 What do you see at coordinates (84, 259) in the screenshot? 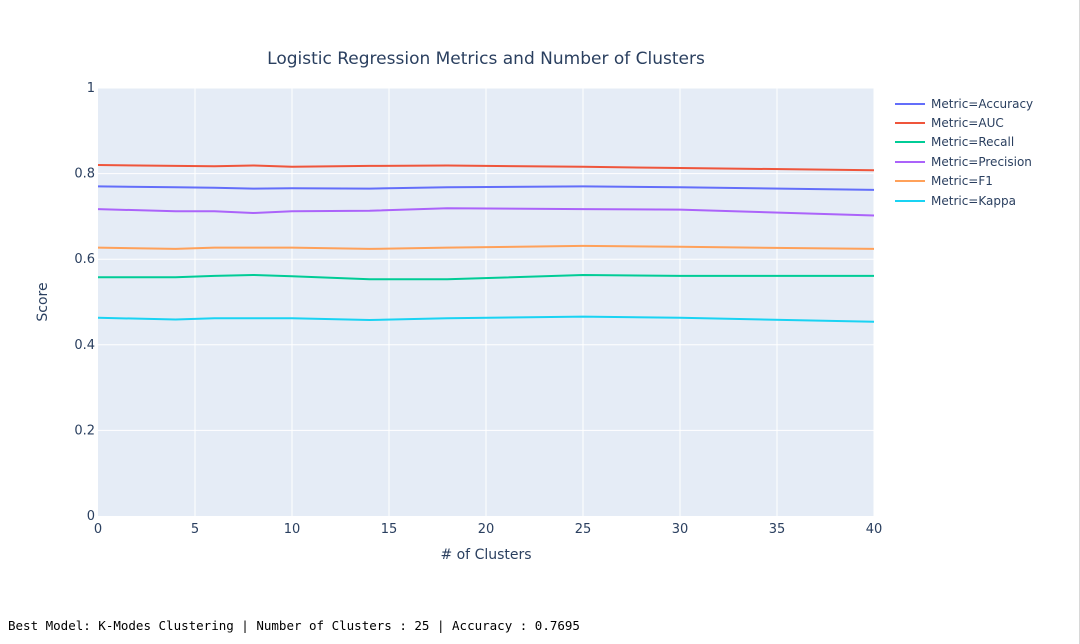
I see `y-tick-label: 0.6` at bounding box center [84, 259].